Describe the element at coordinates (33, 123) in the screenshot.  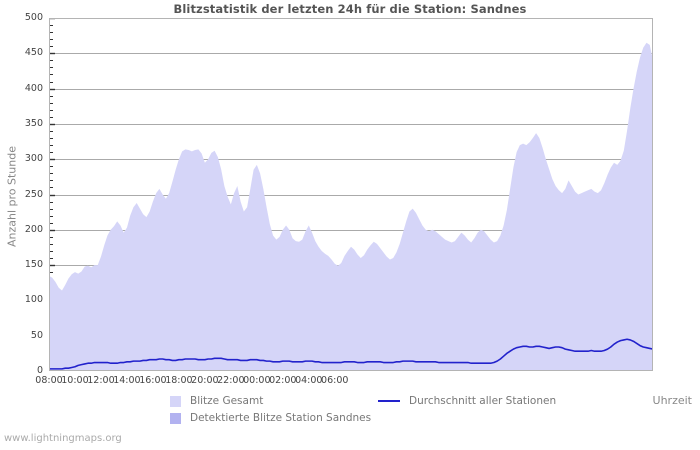
I see `y-tick-label: 350` at that location.